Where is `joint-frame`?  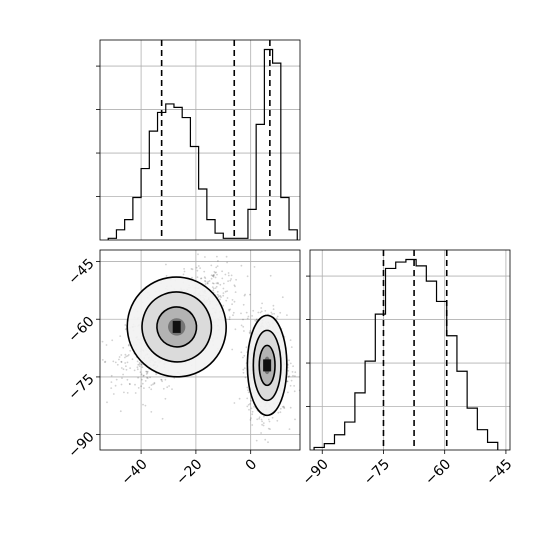
joint-frame is located at coordinates (200, 350).